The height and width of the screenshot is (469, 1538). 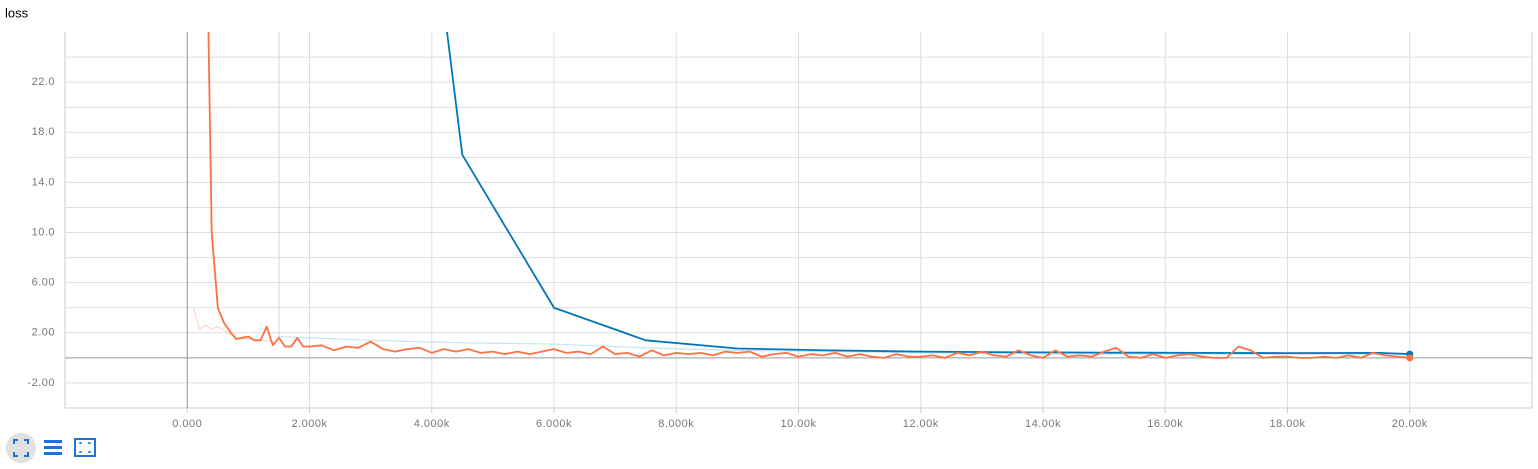 I want to click on toolbar, so click(x=51, y=448).